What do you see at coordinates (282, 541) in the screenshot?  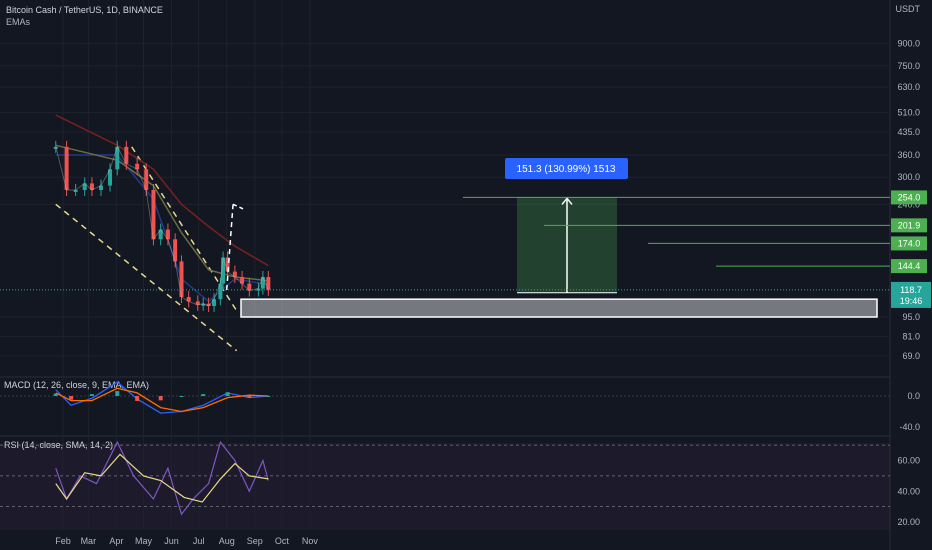 I see `x-tick-label: Oct` at bounding box center [282, 541].